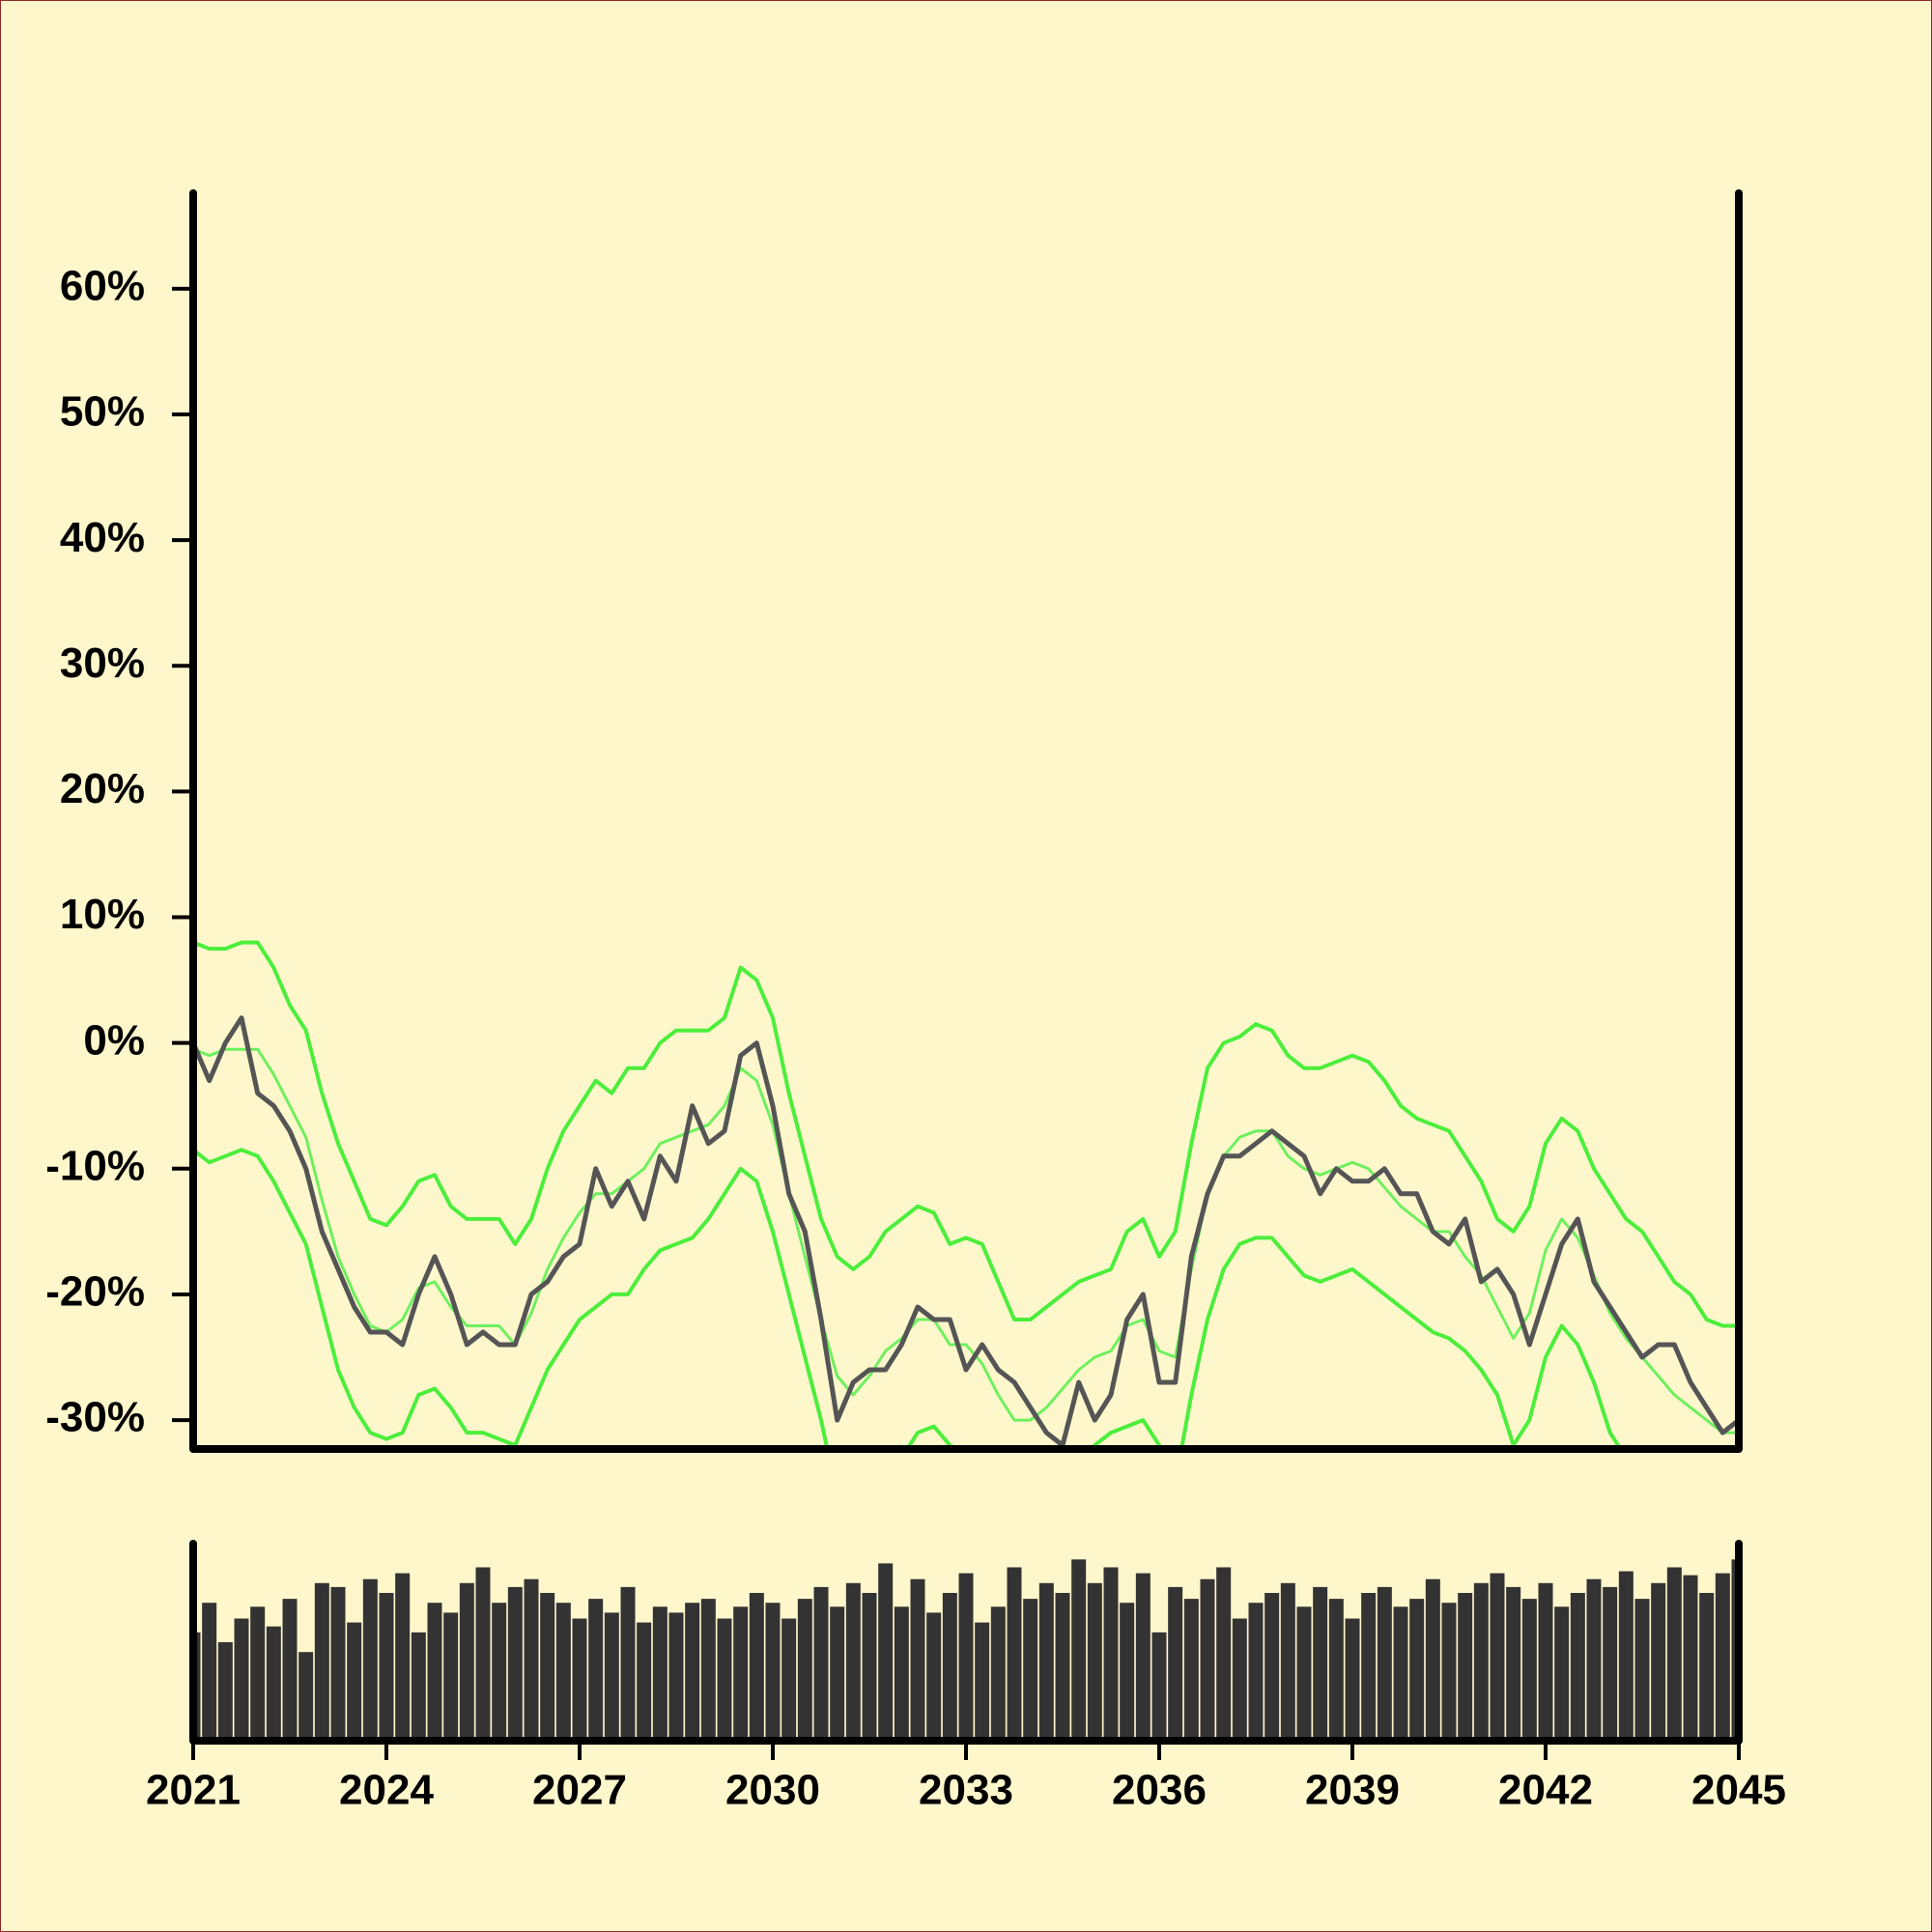 Image resolution: width=1932 pixels, height=1932 pixels. I want to click on volume-plot, so click(966, 1650).